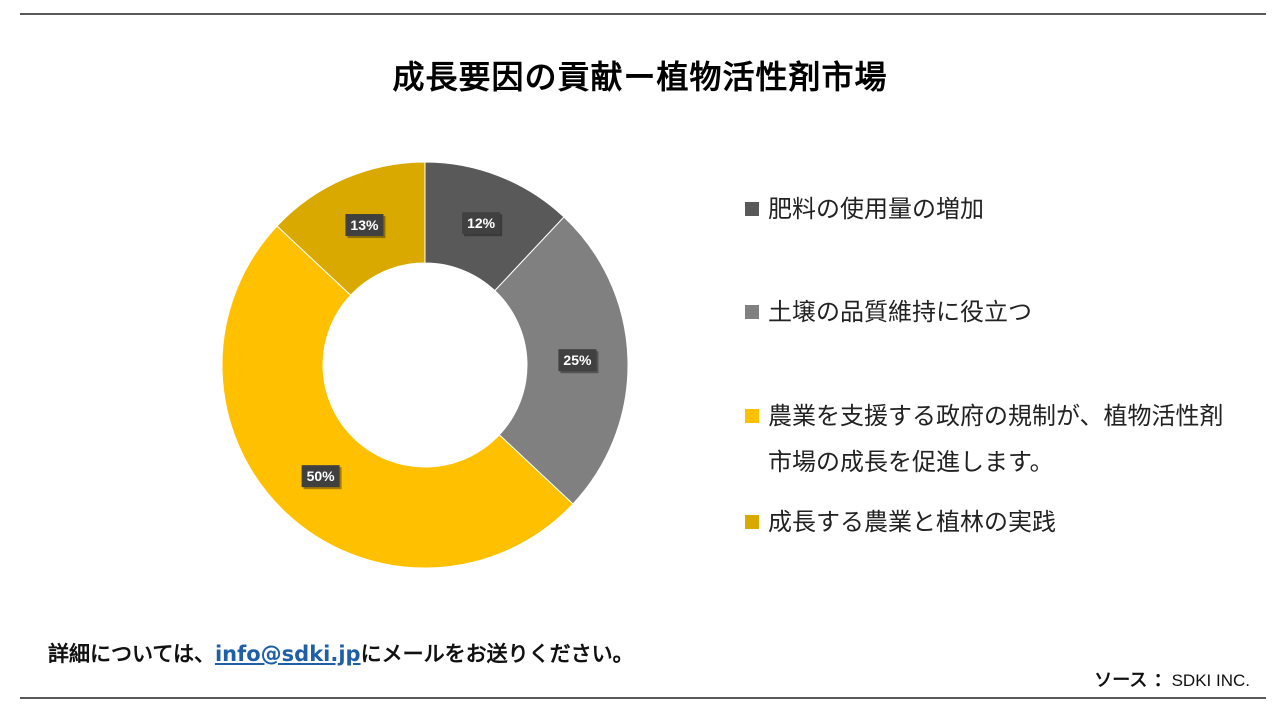 The width and height of the screenshot is (1280, 720). Describe the element at coordinates (643, 698) in the screenshot. I see `bottom-rule` at that location.